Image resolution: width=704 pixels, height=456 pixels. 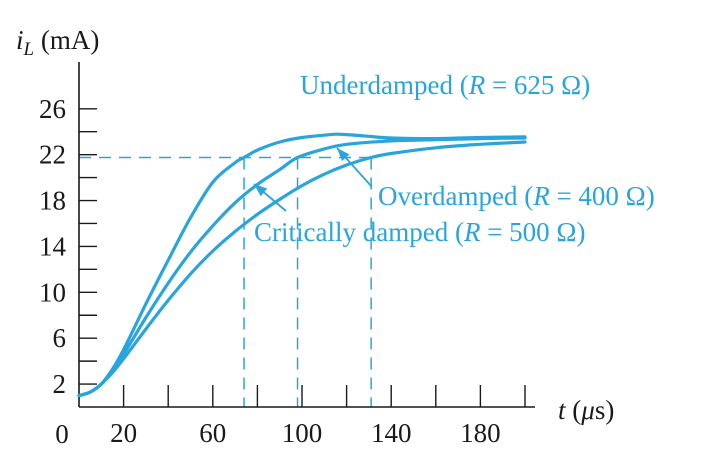 I want to click on y-axis-subscript: L, so click(x=29, y=49).